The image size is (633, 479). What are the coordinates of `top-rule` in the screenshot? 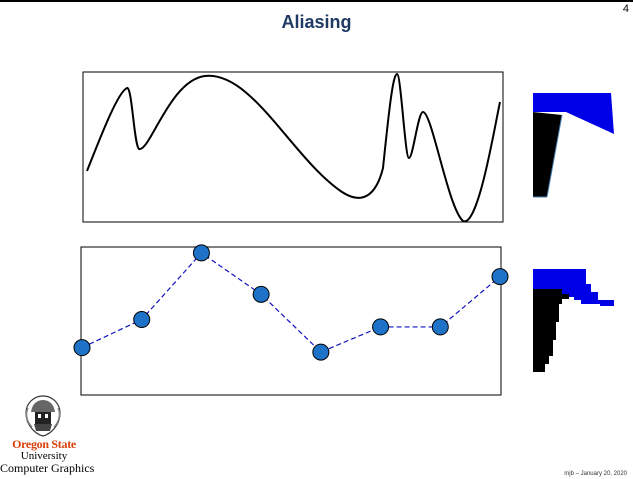 It's located at (316, 1).